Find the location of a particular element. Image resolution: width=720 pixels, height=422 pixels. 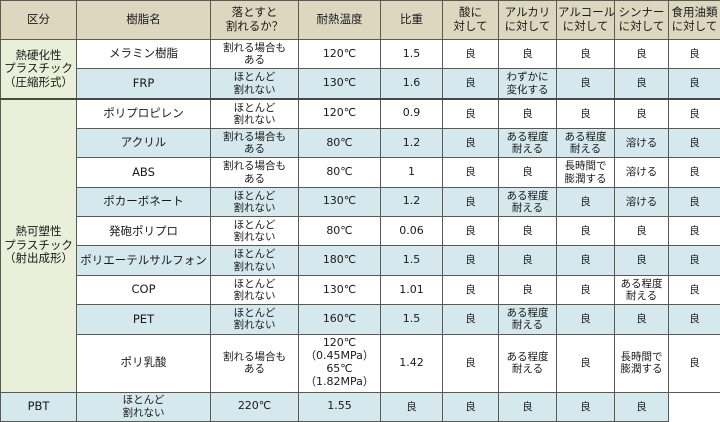

text-line: 熱硬化性 is located at coordinates (38, 54).